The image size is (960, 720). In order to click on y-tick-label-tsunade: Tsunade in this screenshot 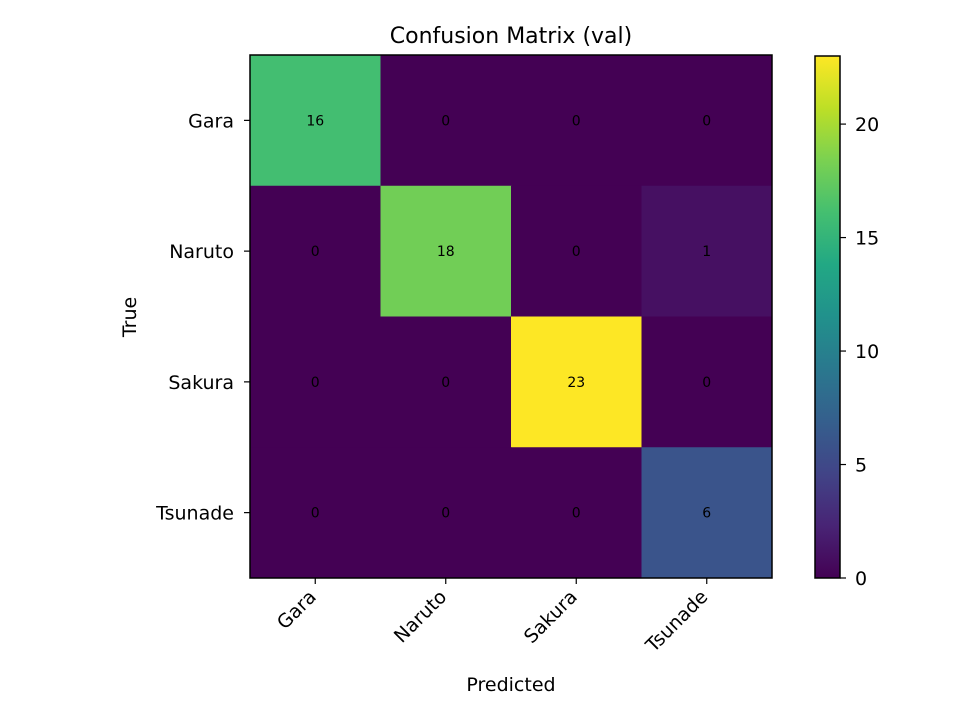, I will do `click(194, 514)`.